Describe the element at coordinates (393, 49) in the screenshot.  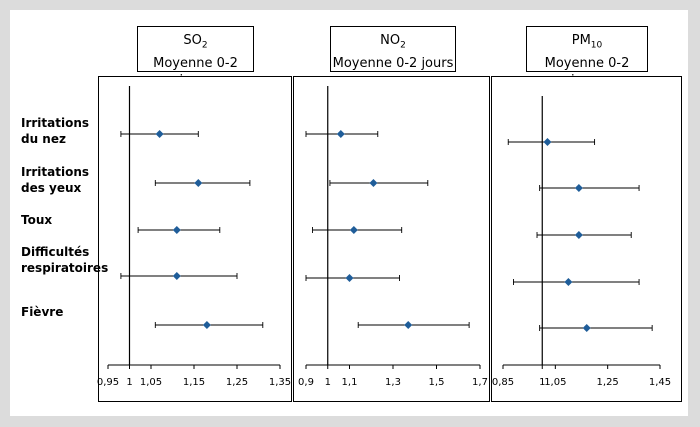
I see `header-no2: NO2 Moyenne 0-2 jours` at that location.